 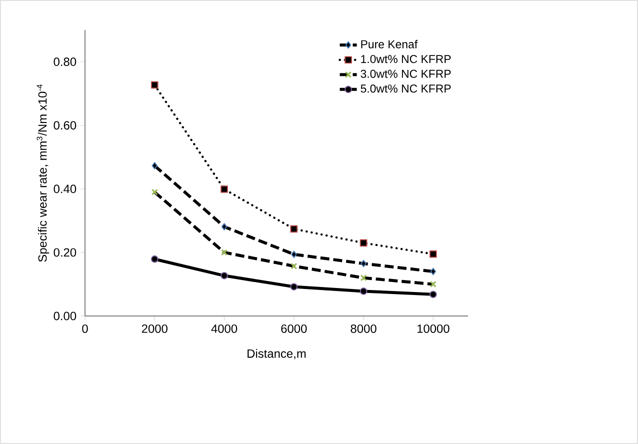 What do you see at coordinates (389, 44) in the screenshot?
I see `legend-label: Pure Kenaf` at bounding box center [389, 44].